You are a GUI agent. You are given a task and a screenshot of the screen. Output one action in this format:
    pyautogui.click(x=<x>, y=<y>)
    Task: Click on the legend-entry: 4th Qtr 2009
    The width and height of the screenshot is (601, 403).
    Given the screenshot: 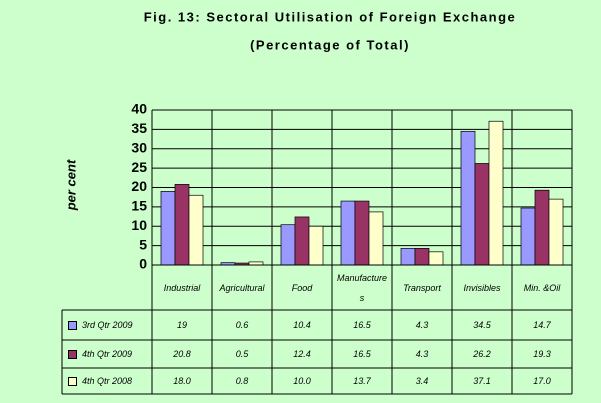 What is the action you would take?
    pyautogui.click(x=107, y=354)
    